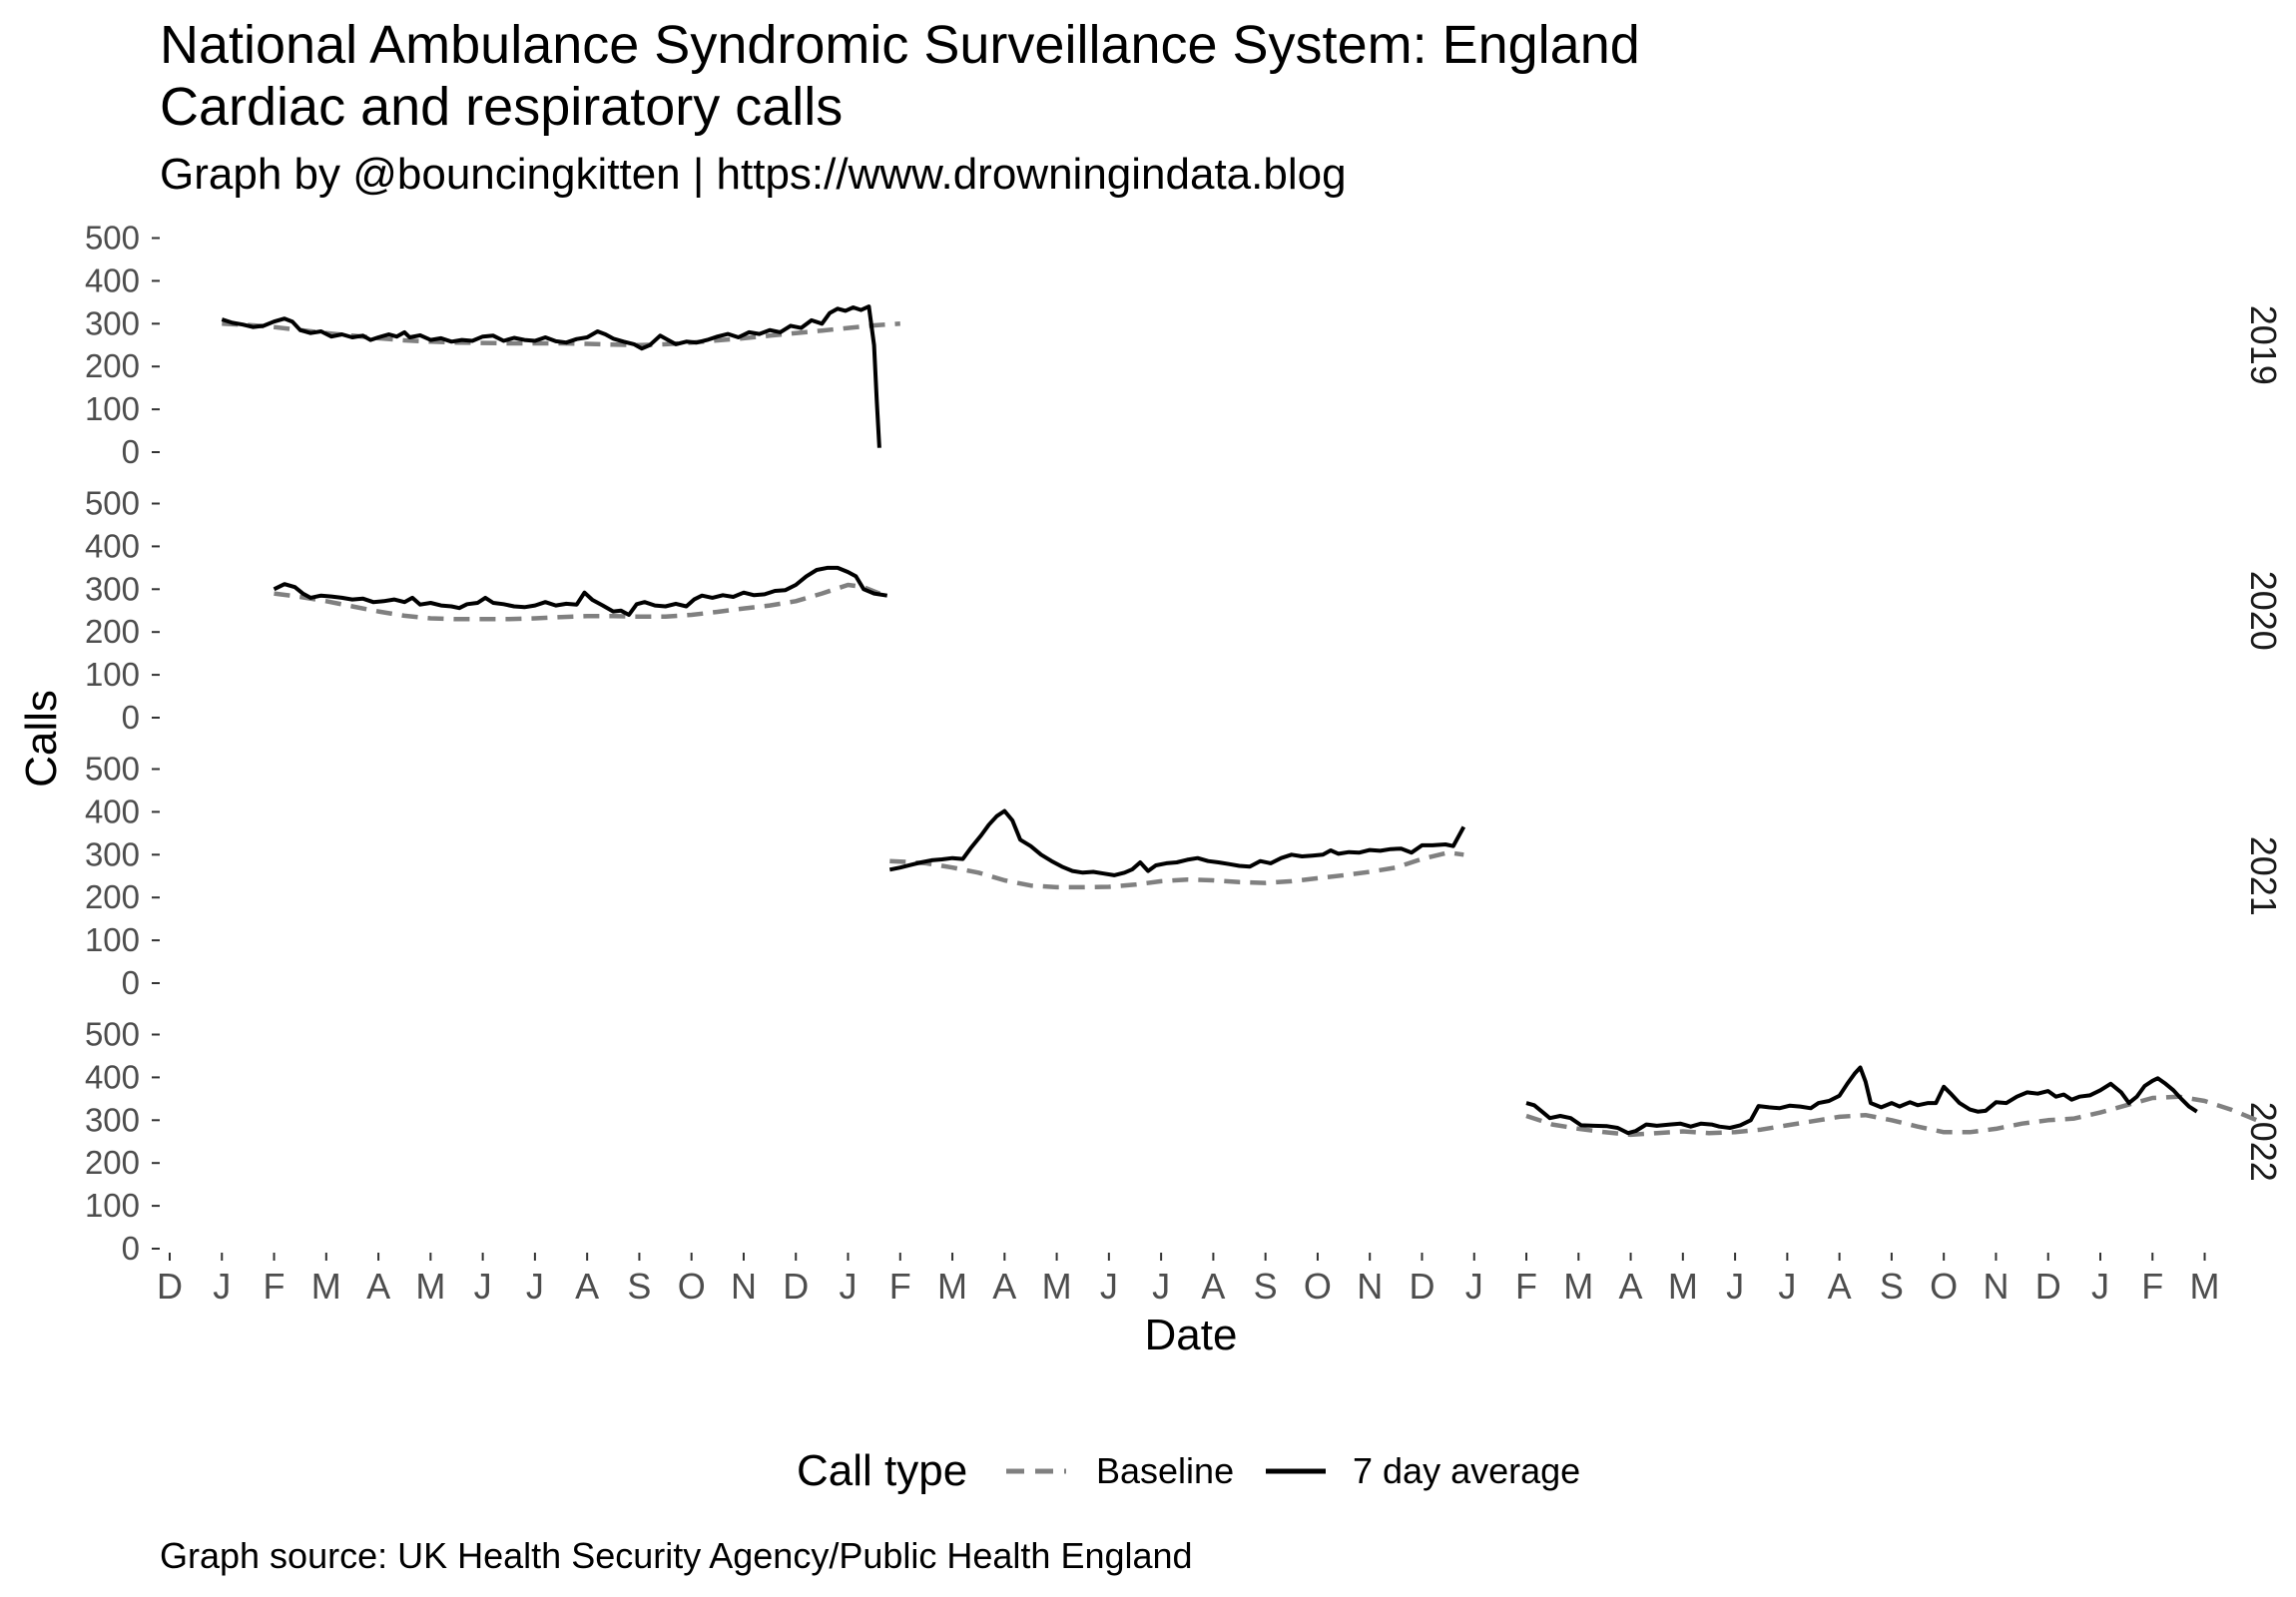  What do you see at coordinates (2264, 1142) in the screenshot?
I see `strip-label-2022: 2022` at bounding box center [2264, 1142].